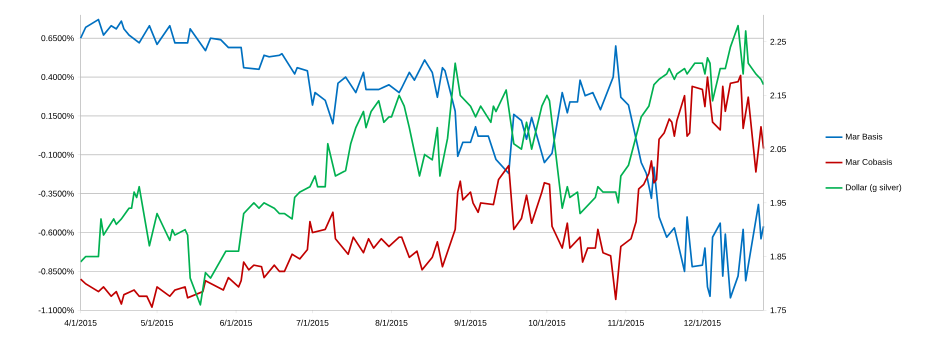 This screenshot has height=343, width=936. I want to click on y-tick-label: -0.3500%, so click(56, 193).